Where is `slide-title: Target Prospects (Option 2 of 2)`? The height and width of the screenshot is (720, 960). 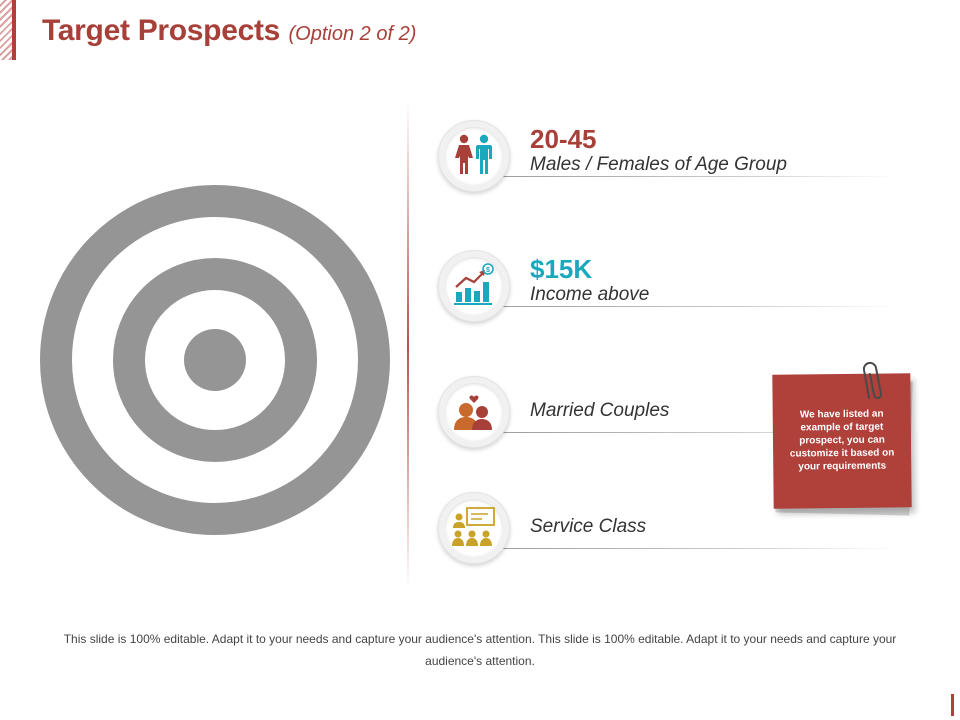
slide-title: Target Prospects (Option 2 of 2) is located at coordinates (229, 31).